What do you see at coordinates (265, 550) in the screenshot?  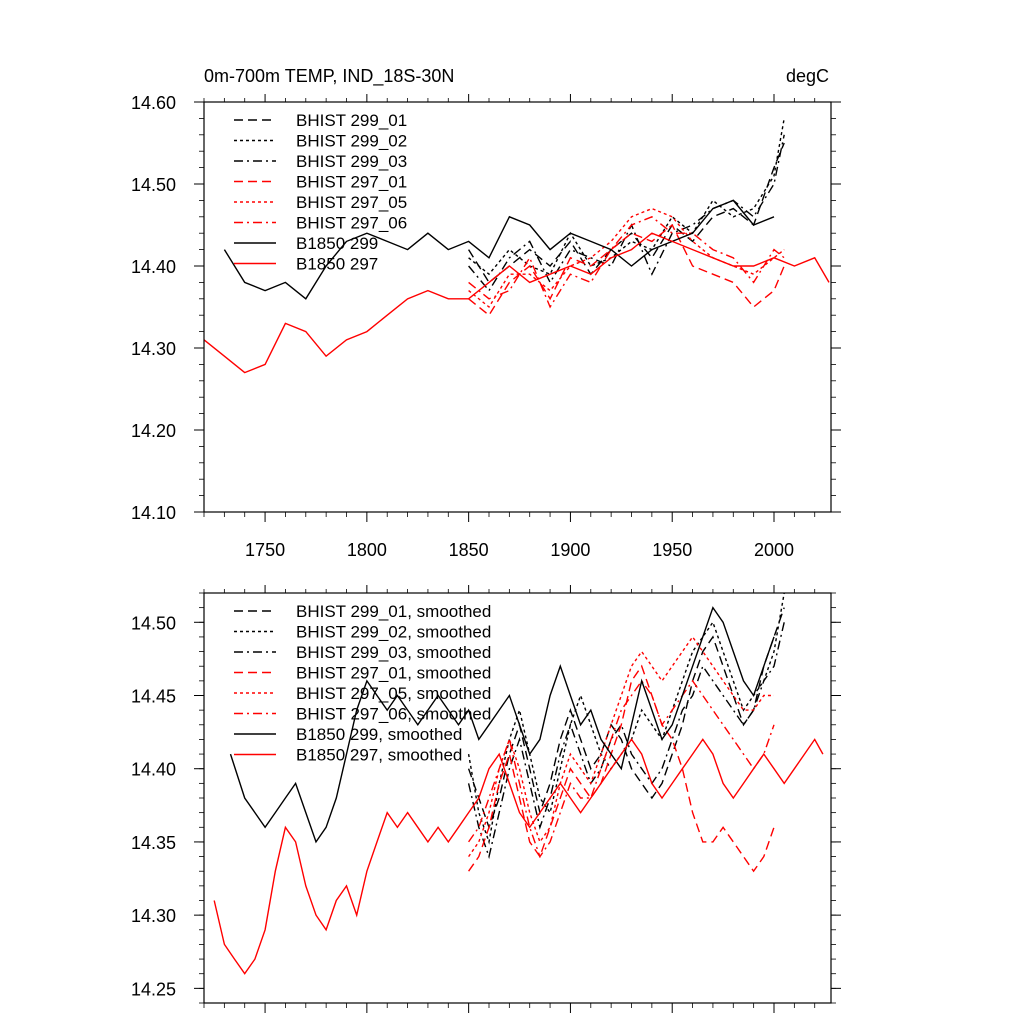 I see `top-x-tick-label-0: 1750` at bounding box center [265, 550].